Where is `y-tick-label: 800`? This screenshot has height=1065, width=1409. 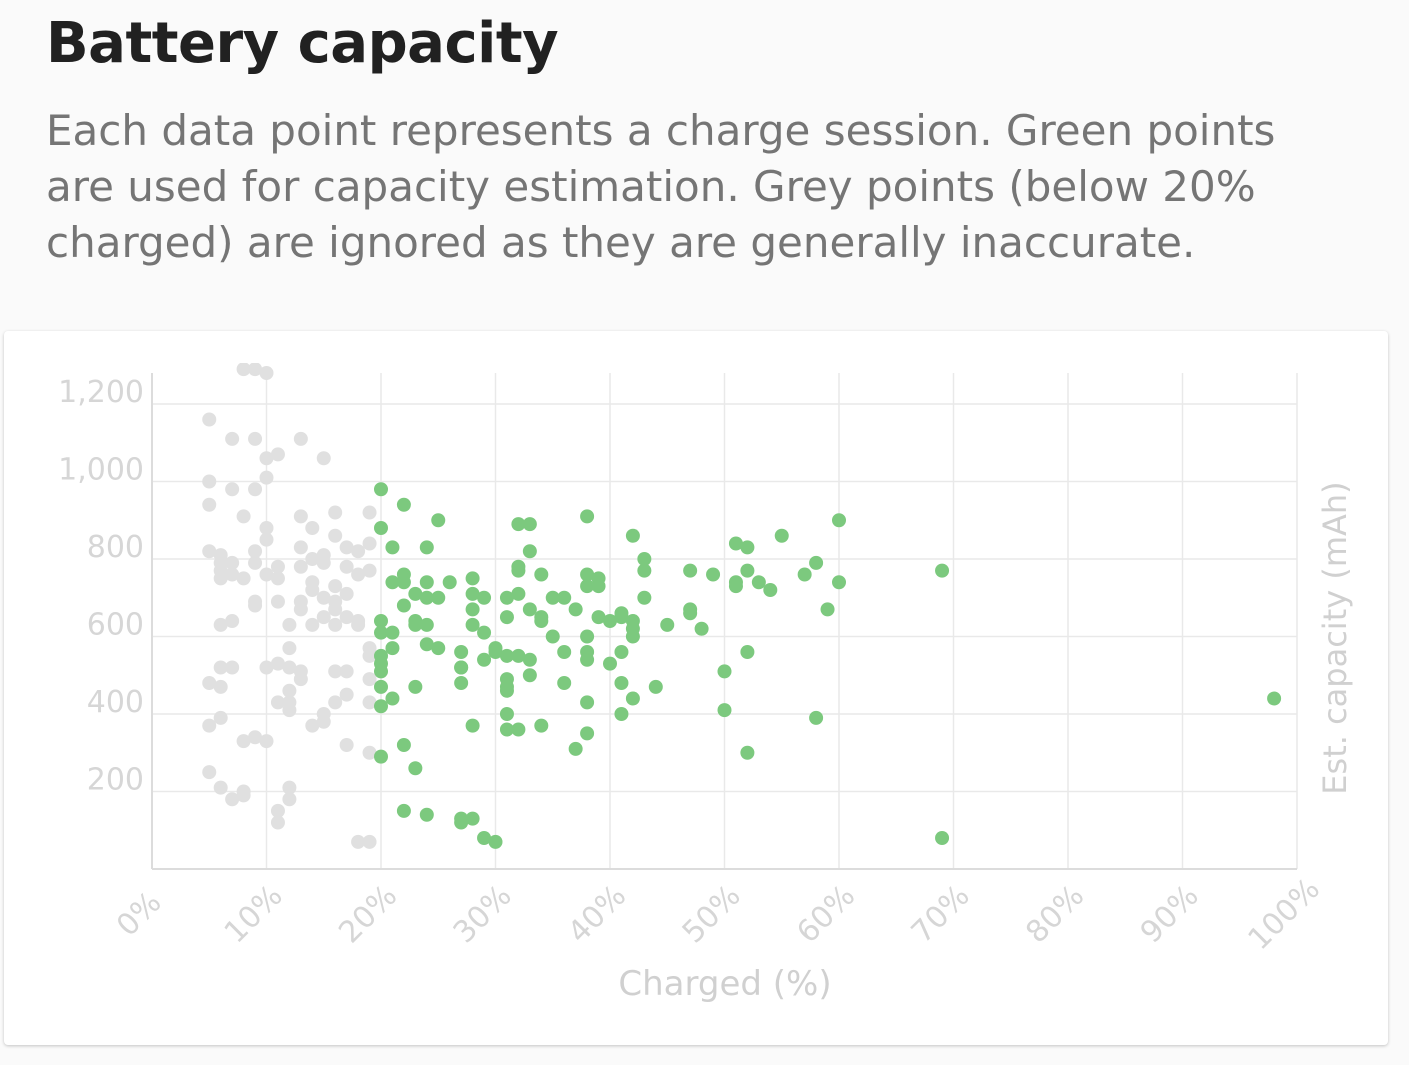
y-tick-label: 800 is located at coordinates (115, 547).